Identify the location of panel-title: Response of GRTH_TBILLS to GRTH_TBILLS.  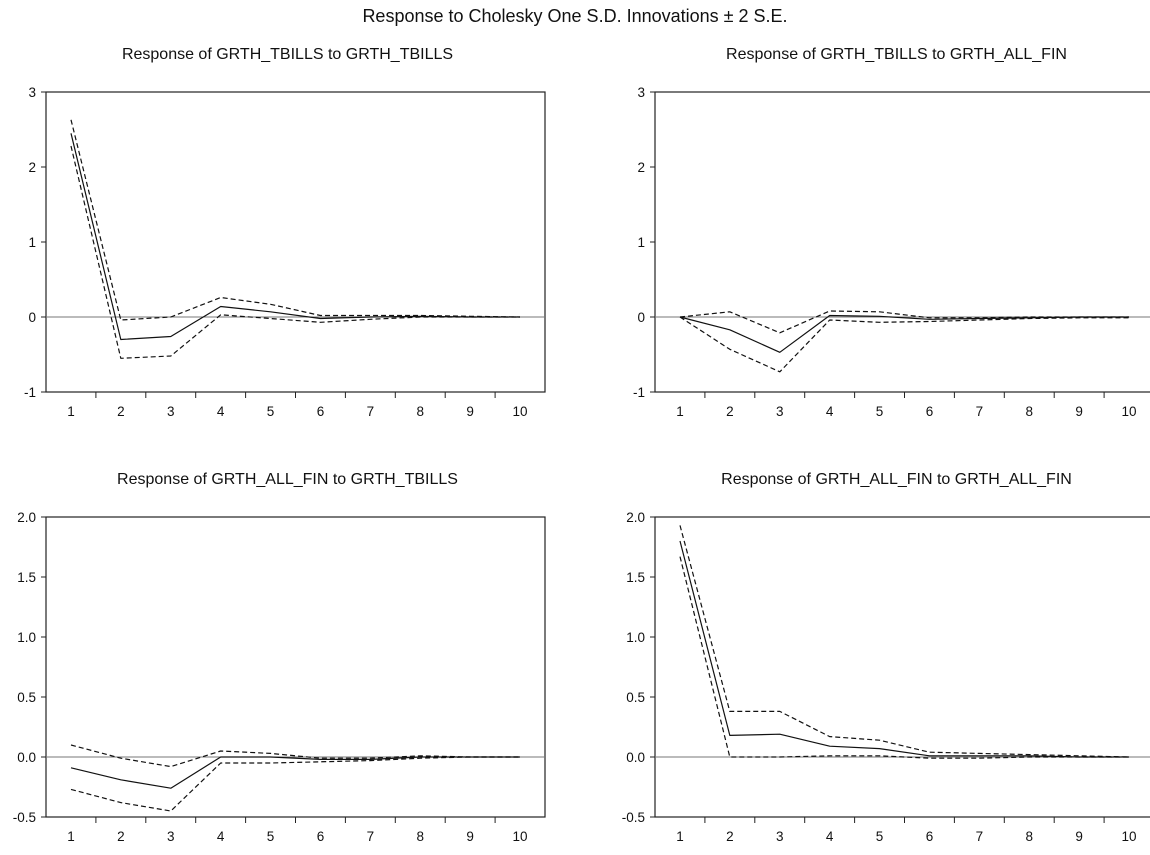
(287, 54).